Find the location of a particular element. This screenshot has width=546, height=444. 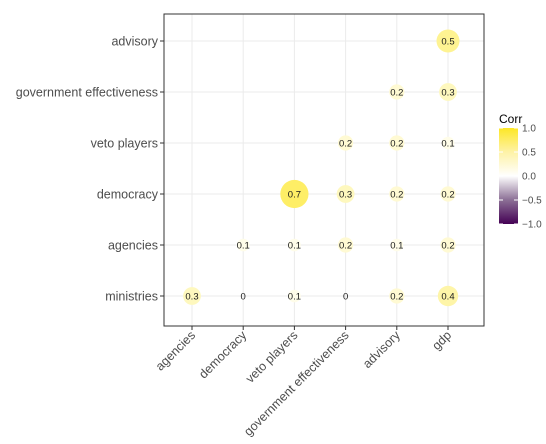

x-tick-label: advisory is located at coordinates (381, 349).